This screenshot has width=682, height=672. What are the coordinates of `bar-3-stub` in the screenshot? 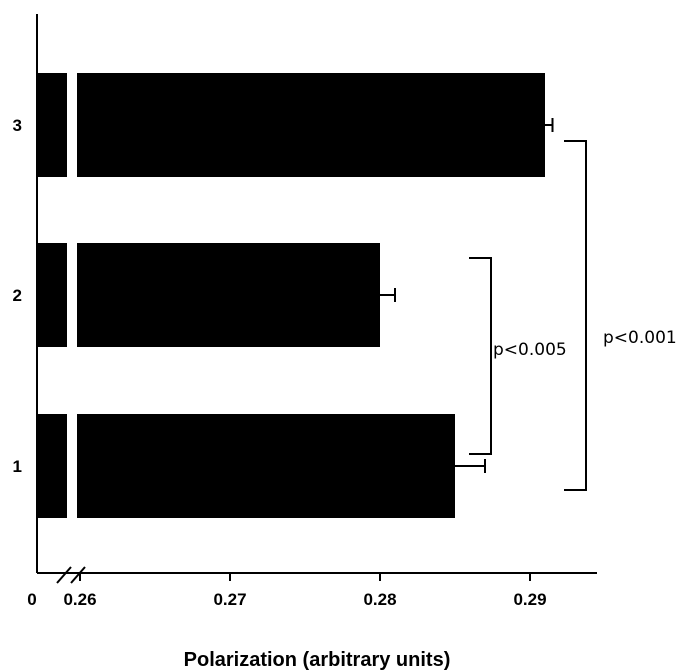 It's located at (52, 125).